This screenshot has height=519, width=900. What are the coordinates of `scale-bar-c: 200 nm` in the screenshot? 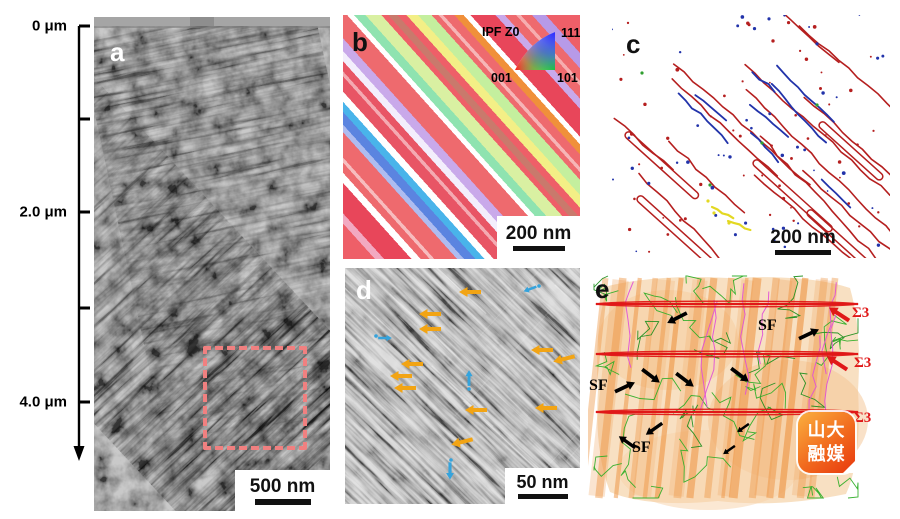 It's located at (803, 241).